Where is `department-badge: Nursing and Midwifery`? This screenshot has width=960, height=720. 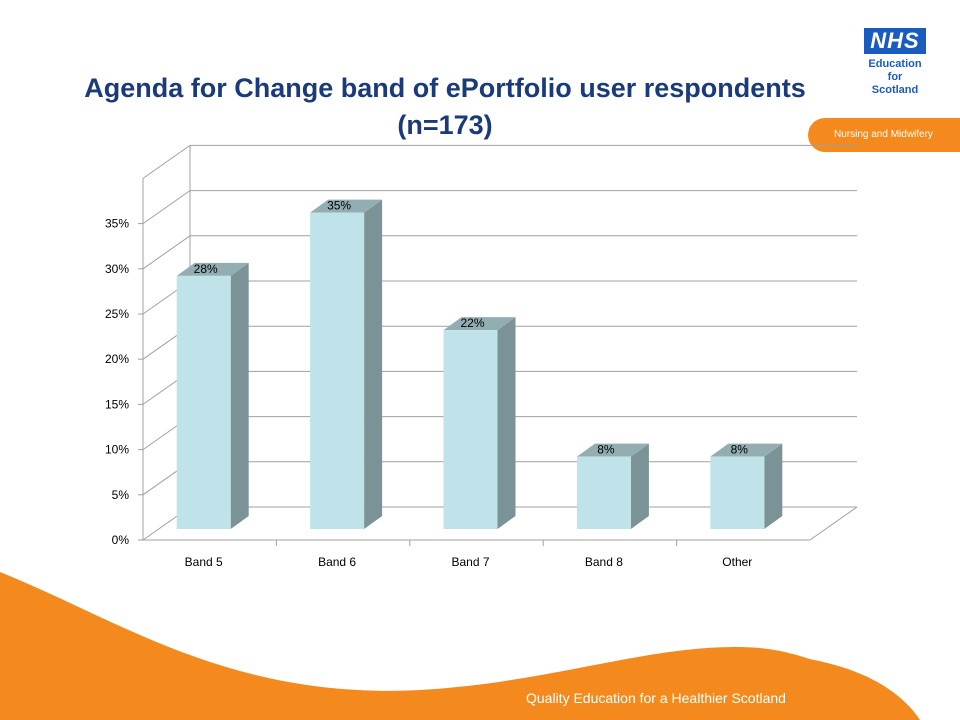
department-badge: Nursing and Midwifery is located at coordinates (884, 135).